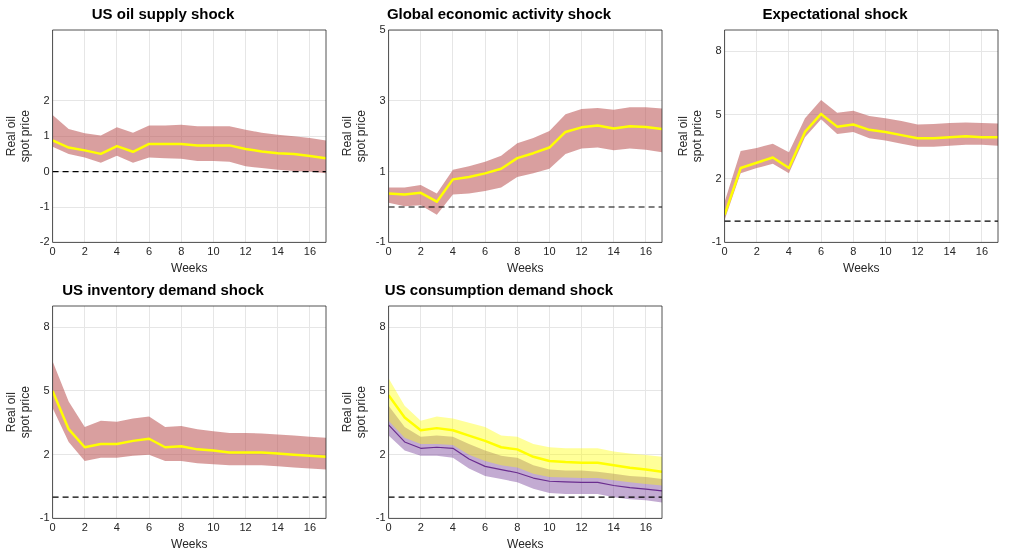 The image size is (1014, 556). What do you see at coordinates (163, 290) in the screenshot?
I see `chart-title: US inventory demand shock` at bounding box center [163, 290].